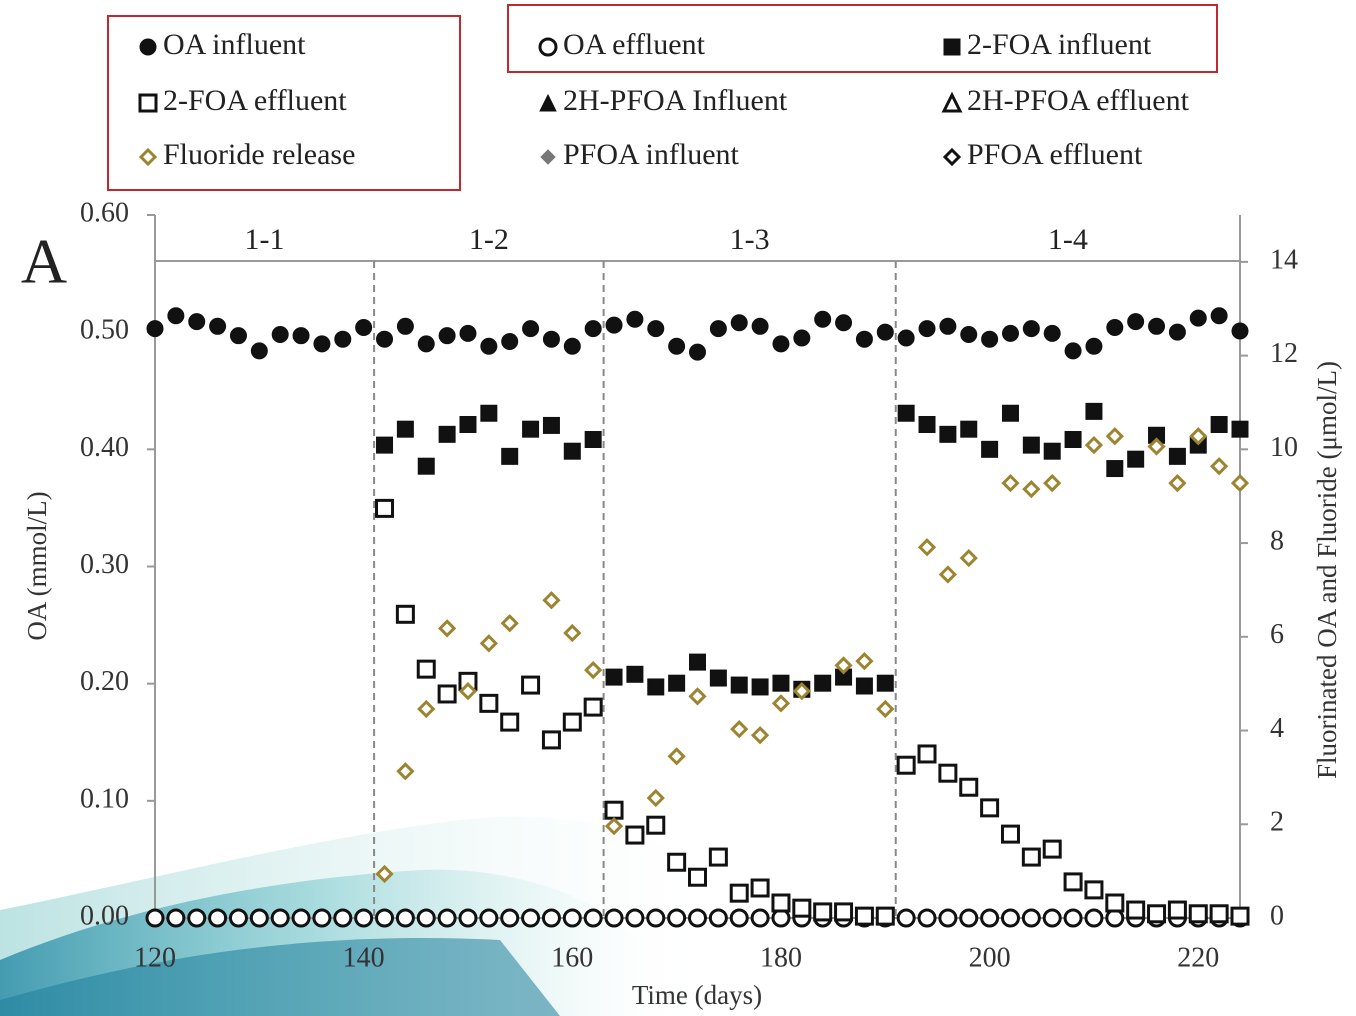 This screenshot has width=1356, height=1016. Describe the element at coordinates (259, 154) in the screenshot. I see `legend-label: Fluoride release` at that location.